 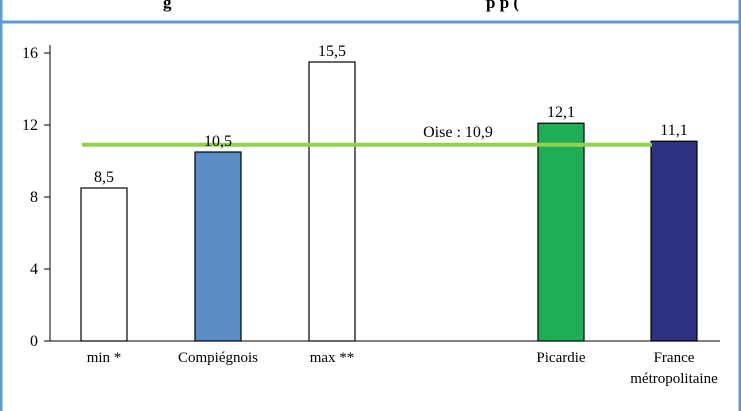 I want to click on x-category-label: min *, so click(x=104, y=358).